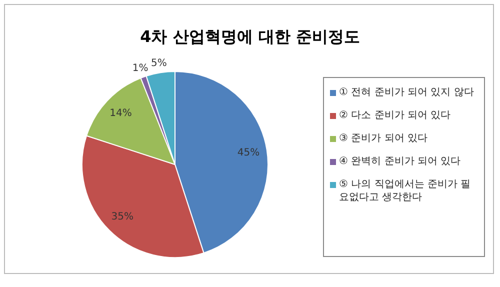  Describe the element at coordinates (406, 92) in the screenshot. I see `legend-label: ① 전혀 준비가 되어 있지 않다` at that location.